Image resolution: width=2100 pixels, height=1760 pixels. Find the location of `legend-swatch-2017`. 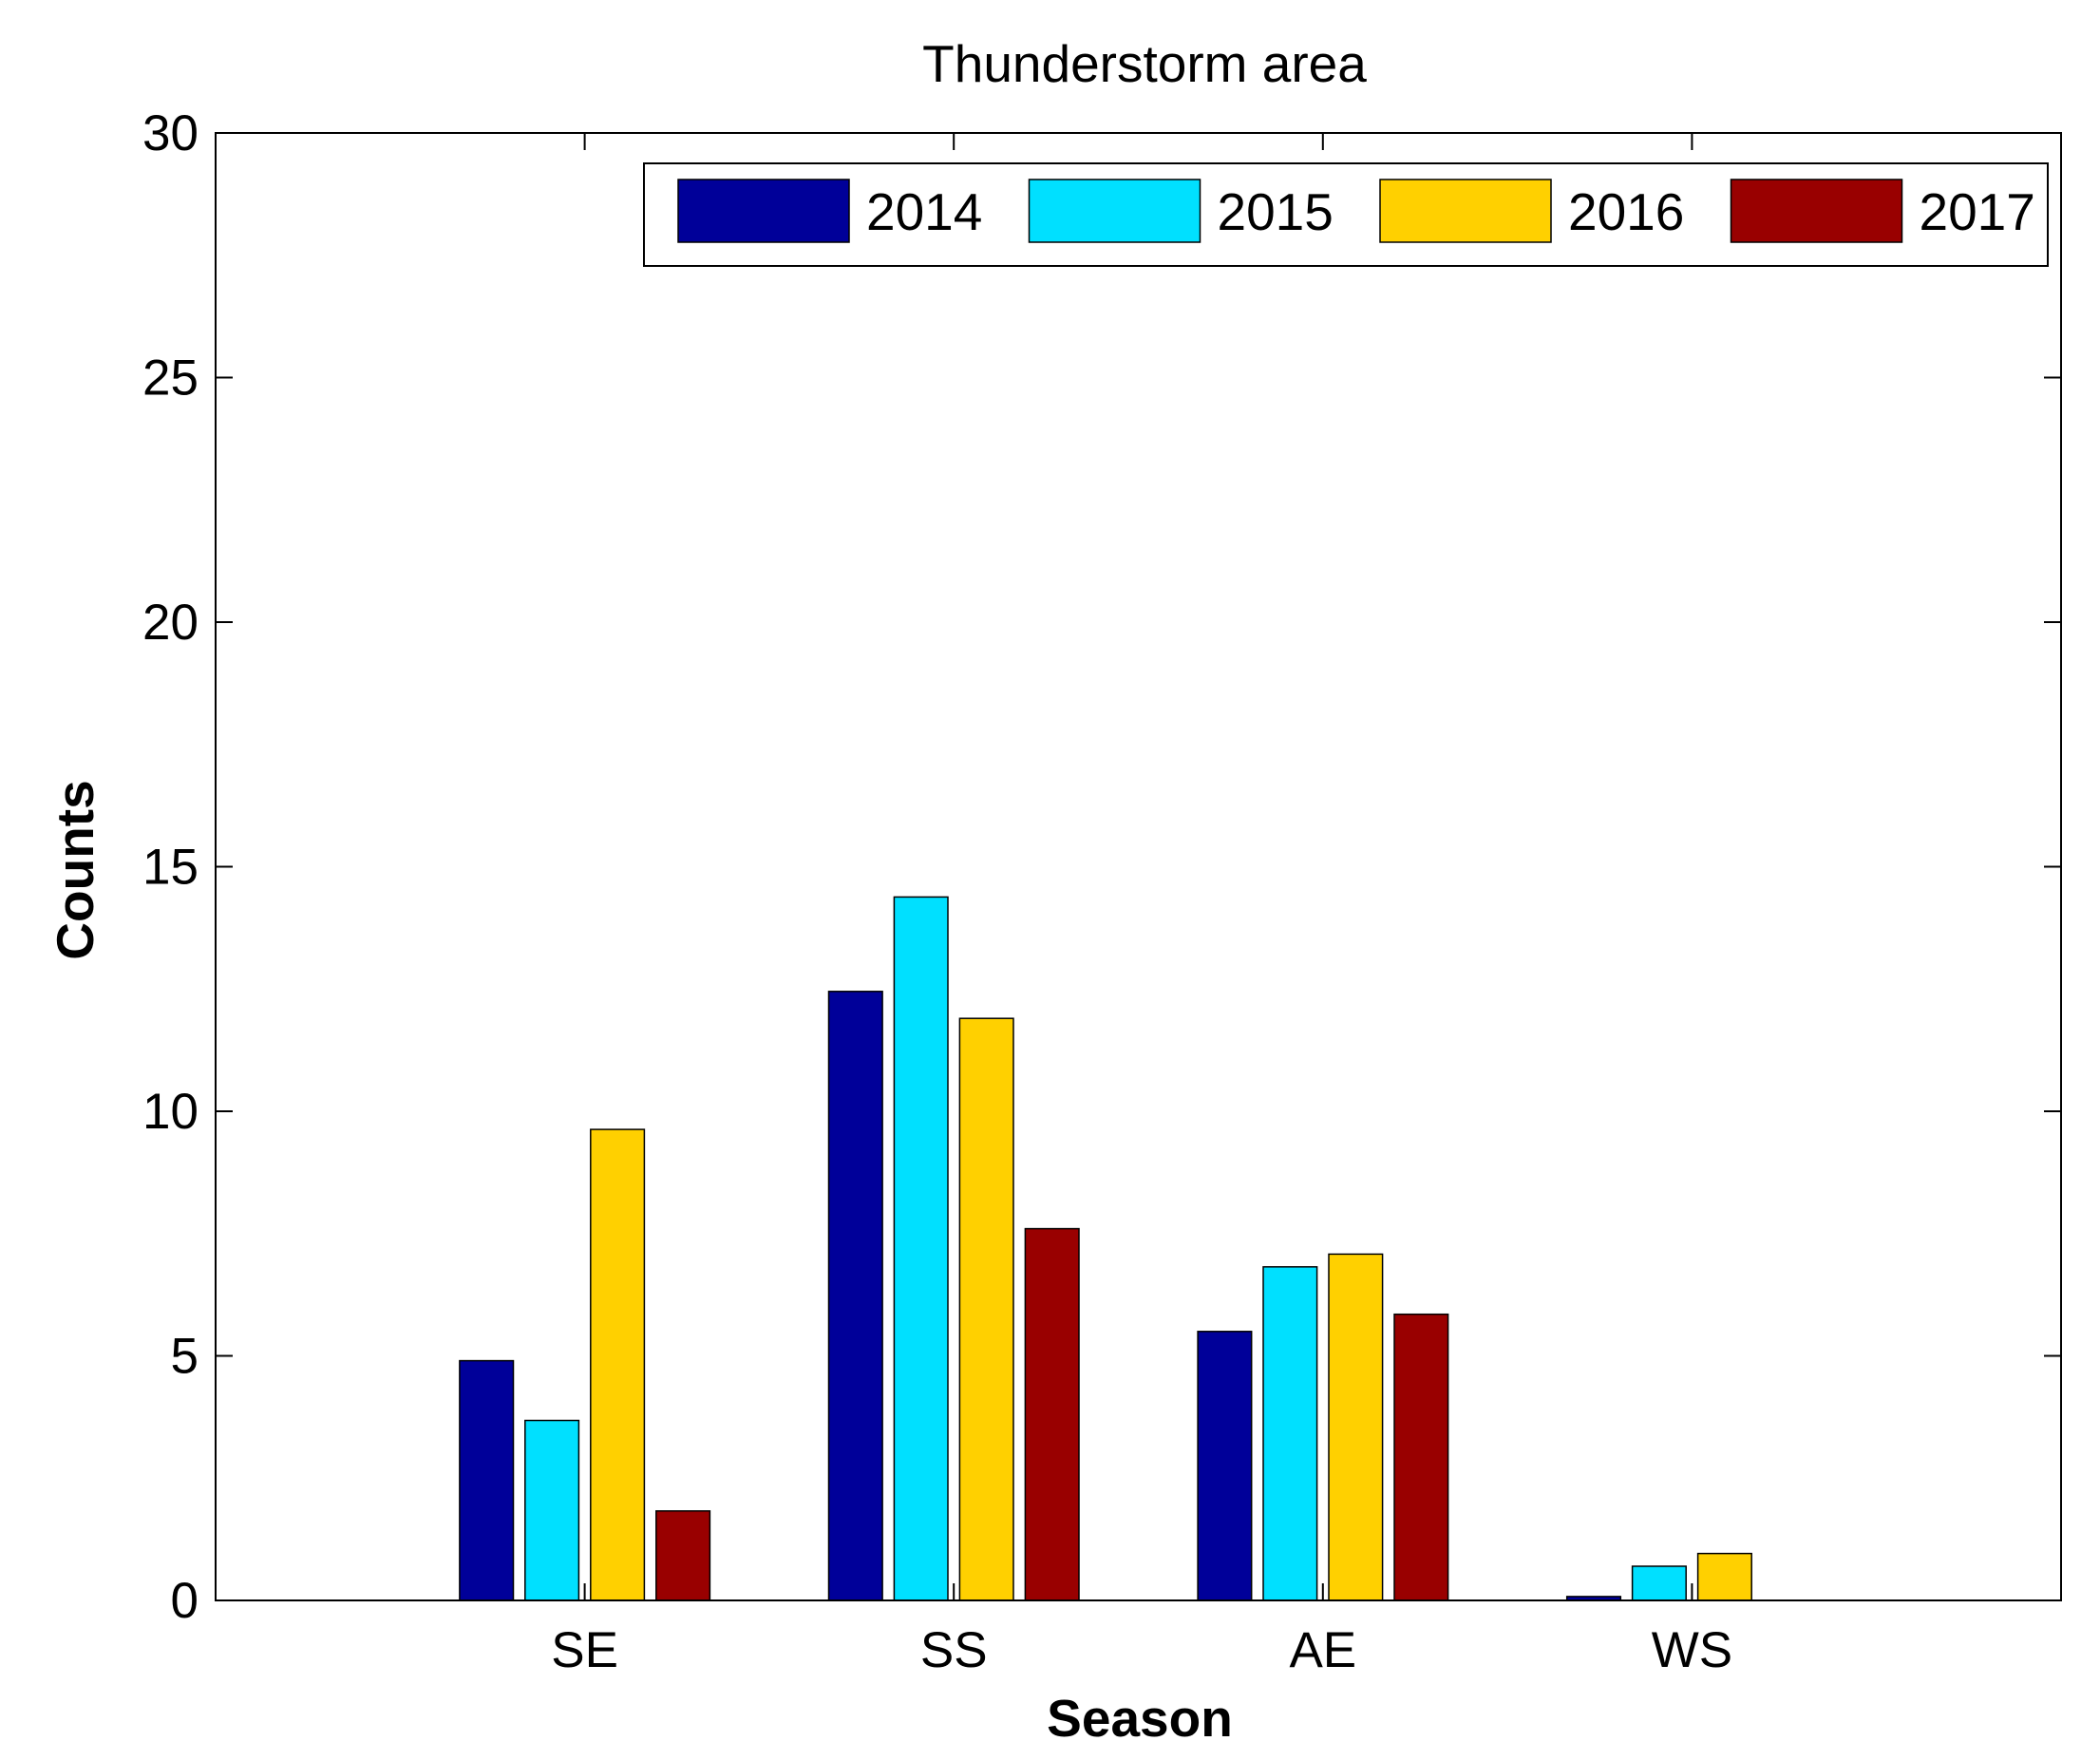

legend-swatch-2017 is located at coordinates (1816, 211).